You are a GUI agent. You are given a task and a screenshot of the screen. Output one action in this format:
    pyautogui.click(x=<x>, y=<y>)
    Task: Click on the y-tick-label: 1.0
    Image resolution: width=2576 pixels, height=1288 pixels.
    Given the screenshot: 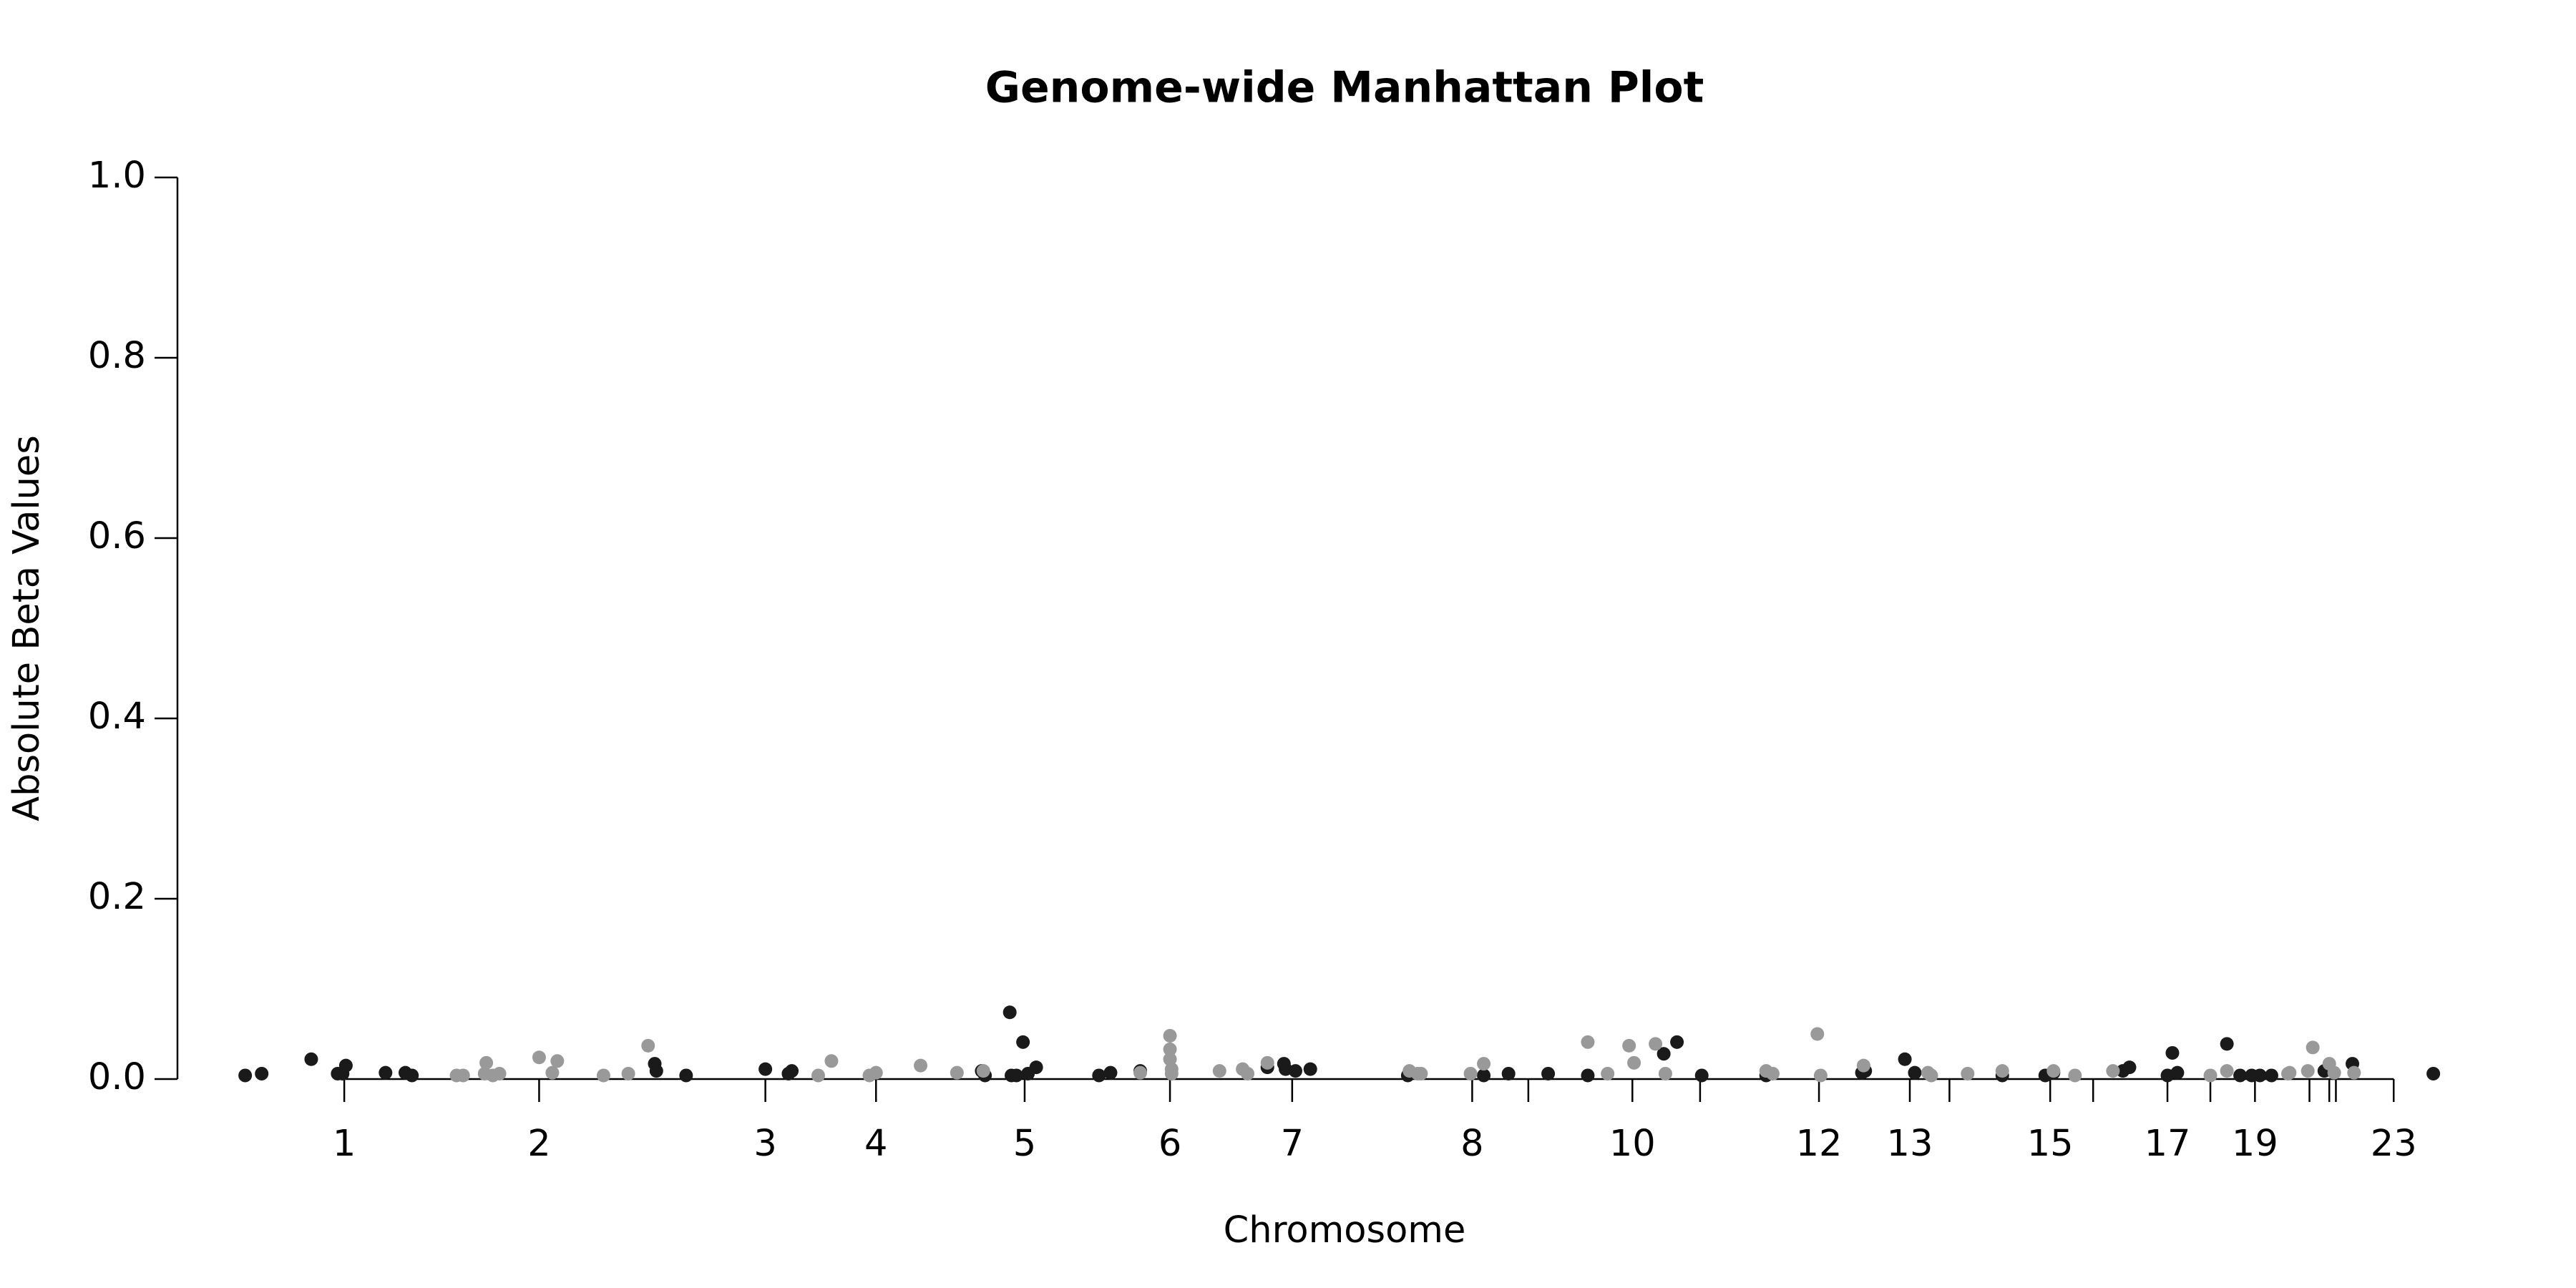 What is the action you would take?
    pyautogui.click(x=117, y=176)
    